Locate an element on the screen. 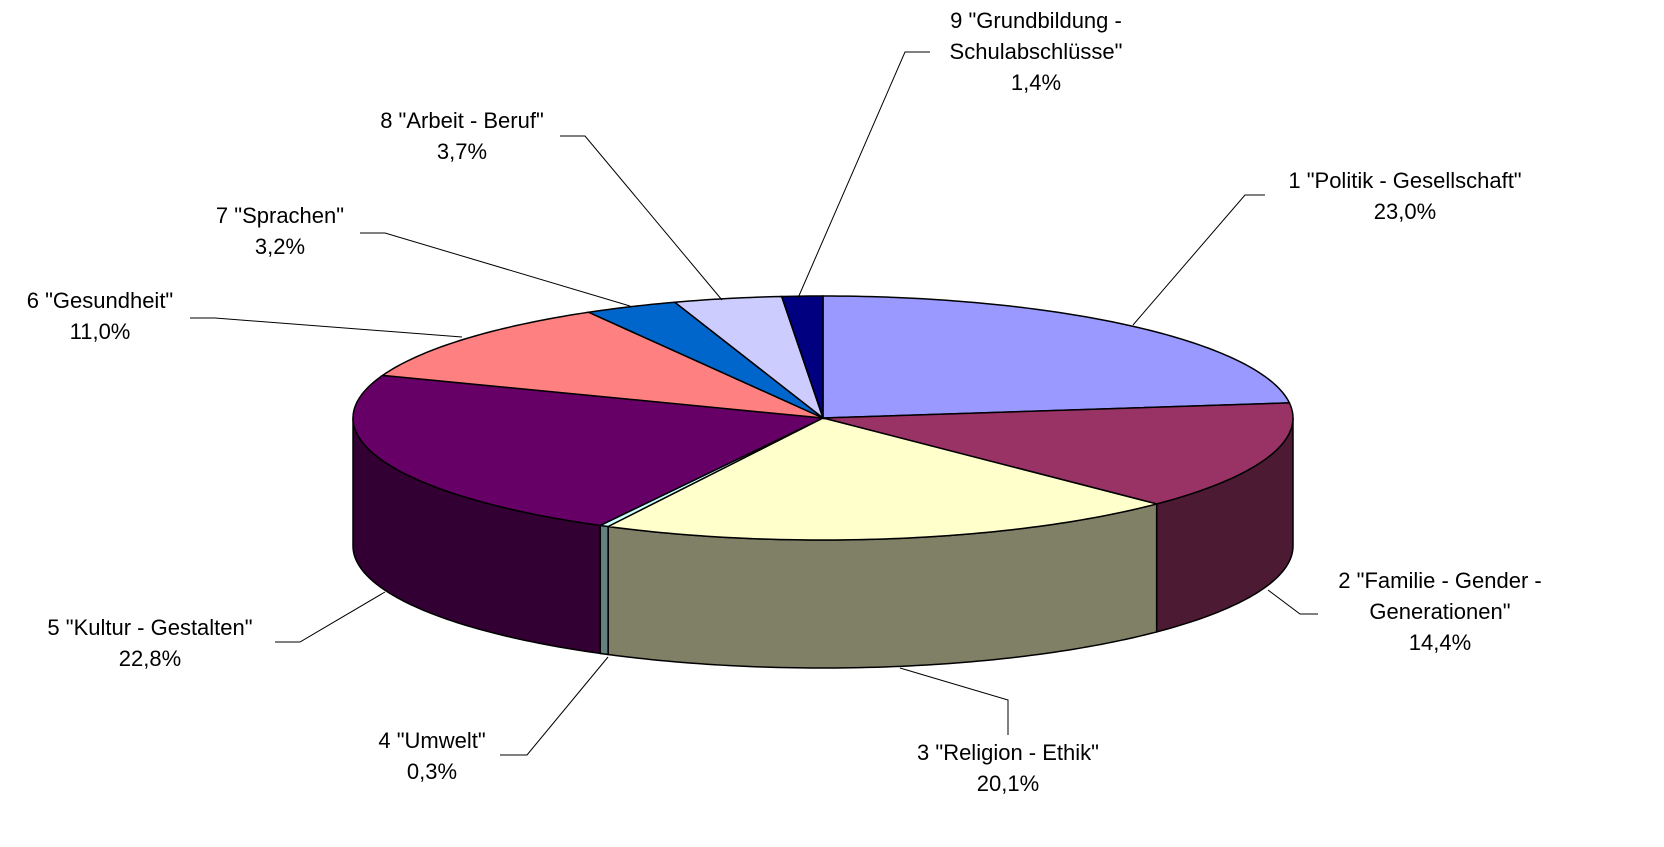  data-label: 2 "Familie - Gender - Generationen" 14,4% is located at coordinates (1440, 611).